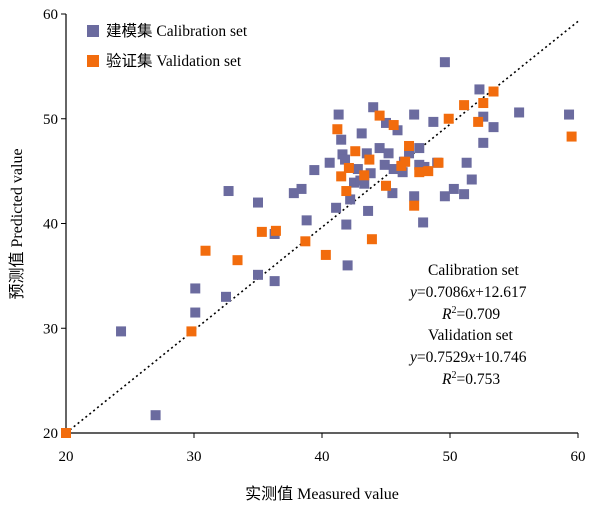 Image resolution: width=595 pixels, height=512 pixels. I want to click on y-ticks: 20 30 40 50 60, so click(54, 224).